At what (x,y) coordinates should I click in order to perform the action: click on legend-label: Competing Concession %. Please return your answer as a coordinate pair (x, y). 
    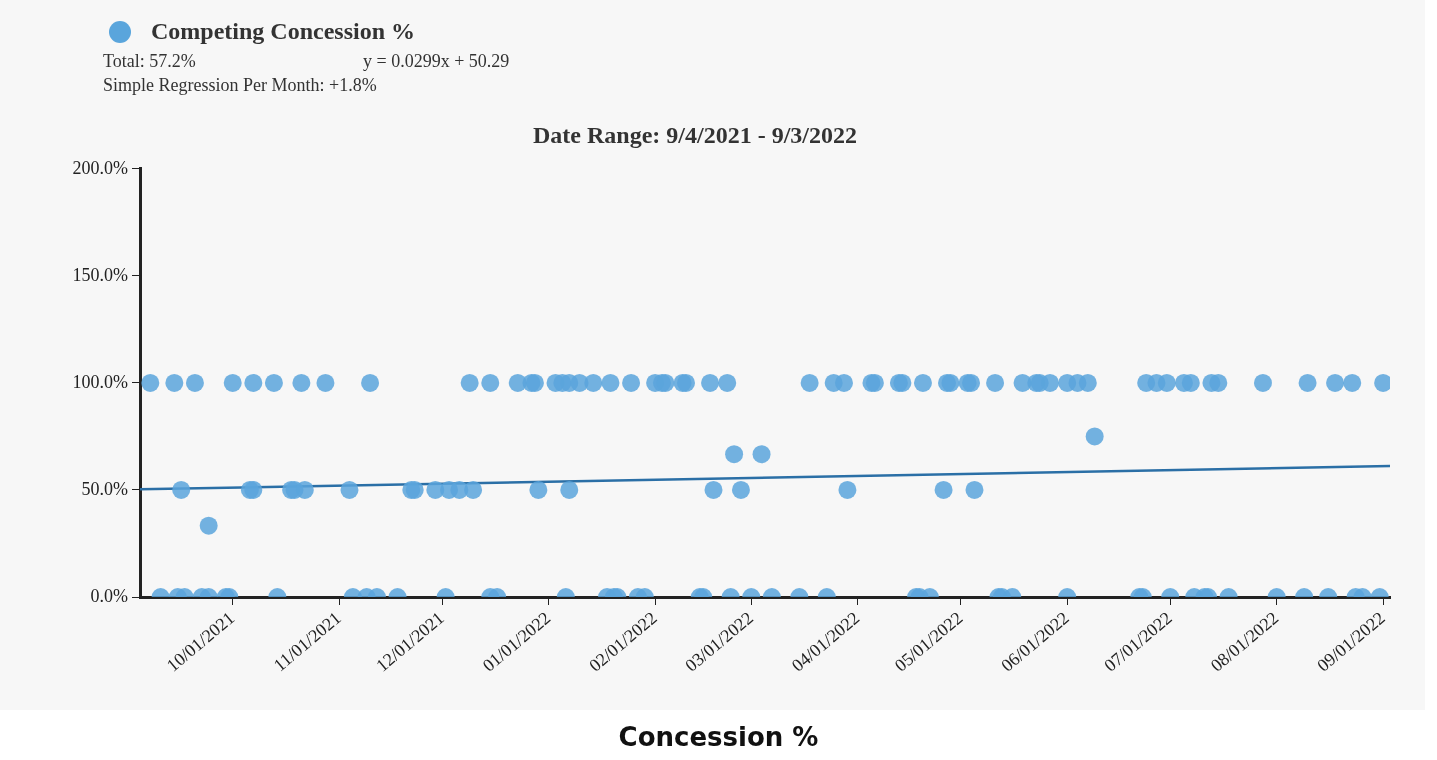
    Looking at the image, I should click on (283, 31).